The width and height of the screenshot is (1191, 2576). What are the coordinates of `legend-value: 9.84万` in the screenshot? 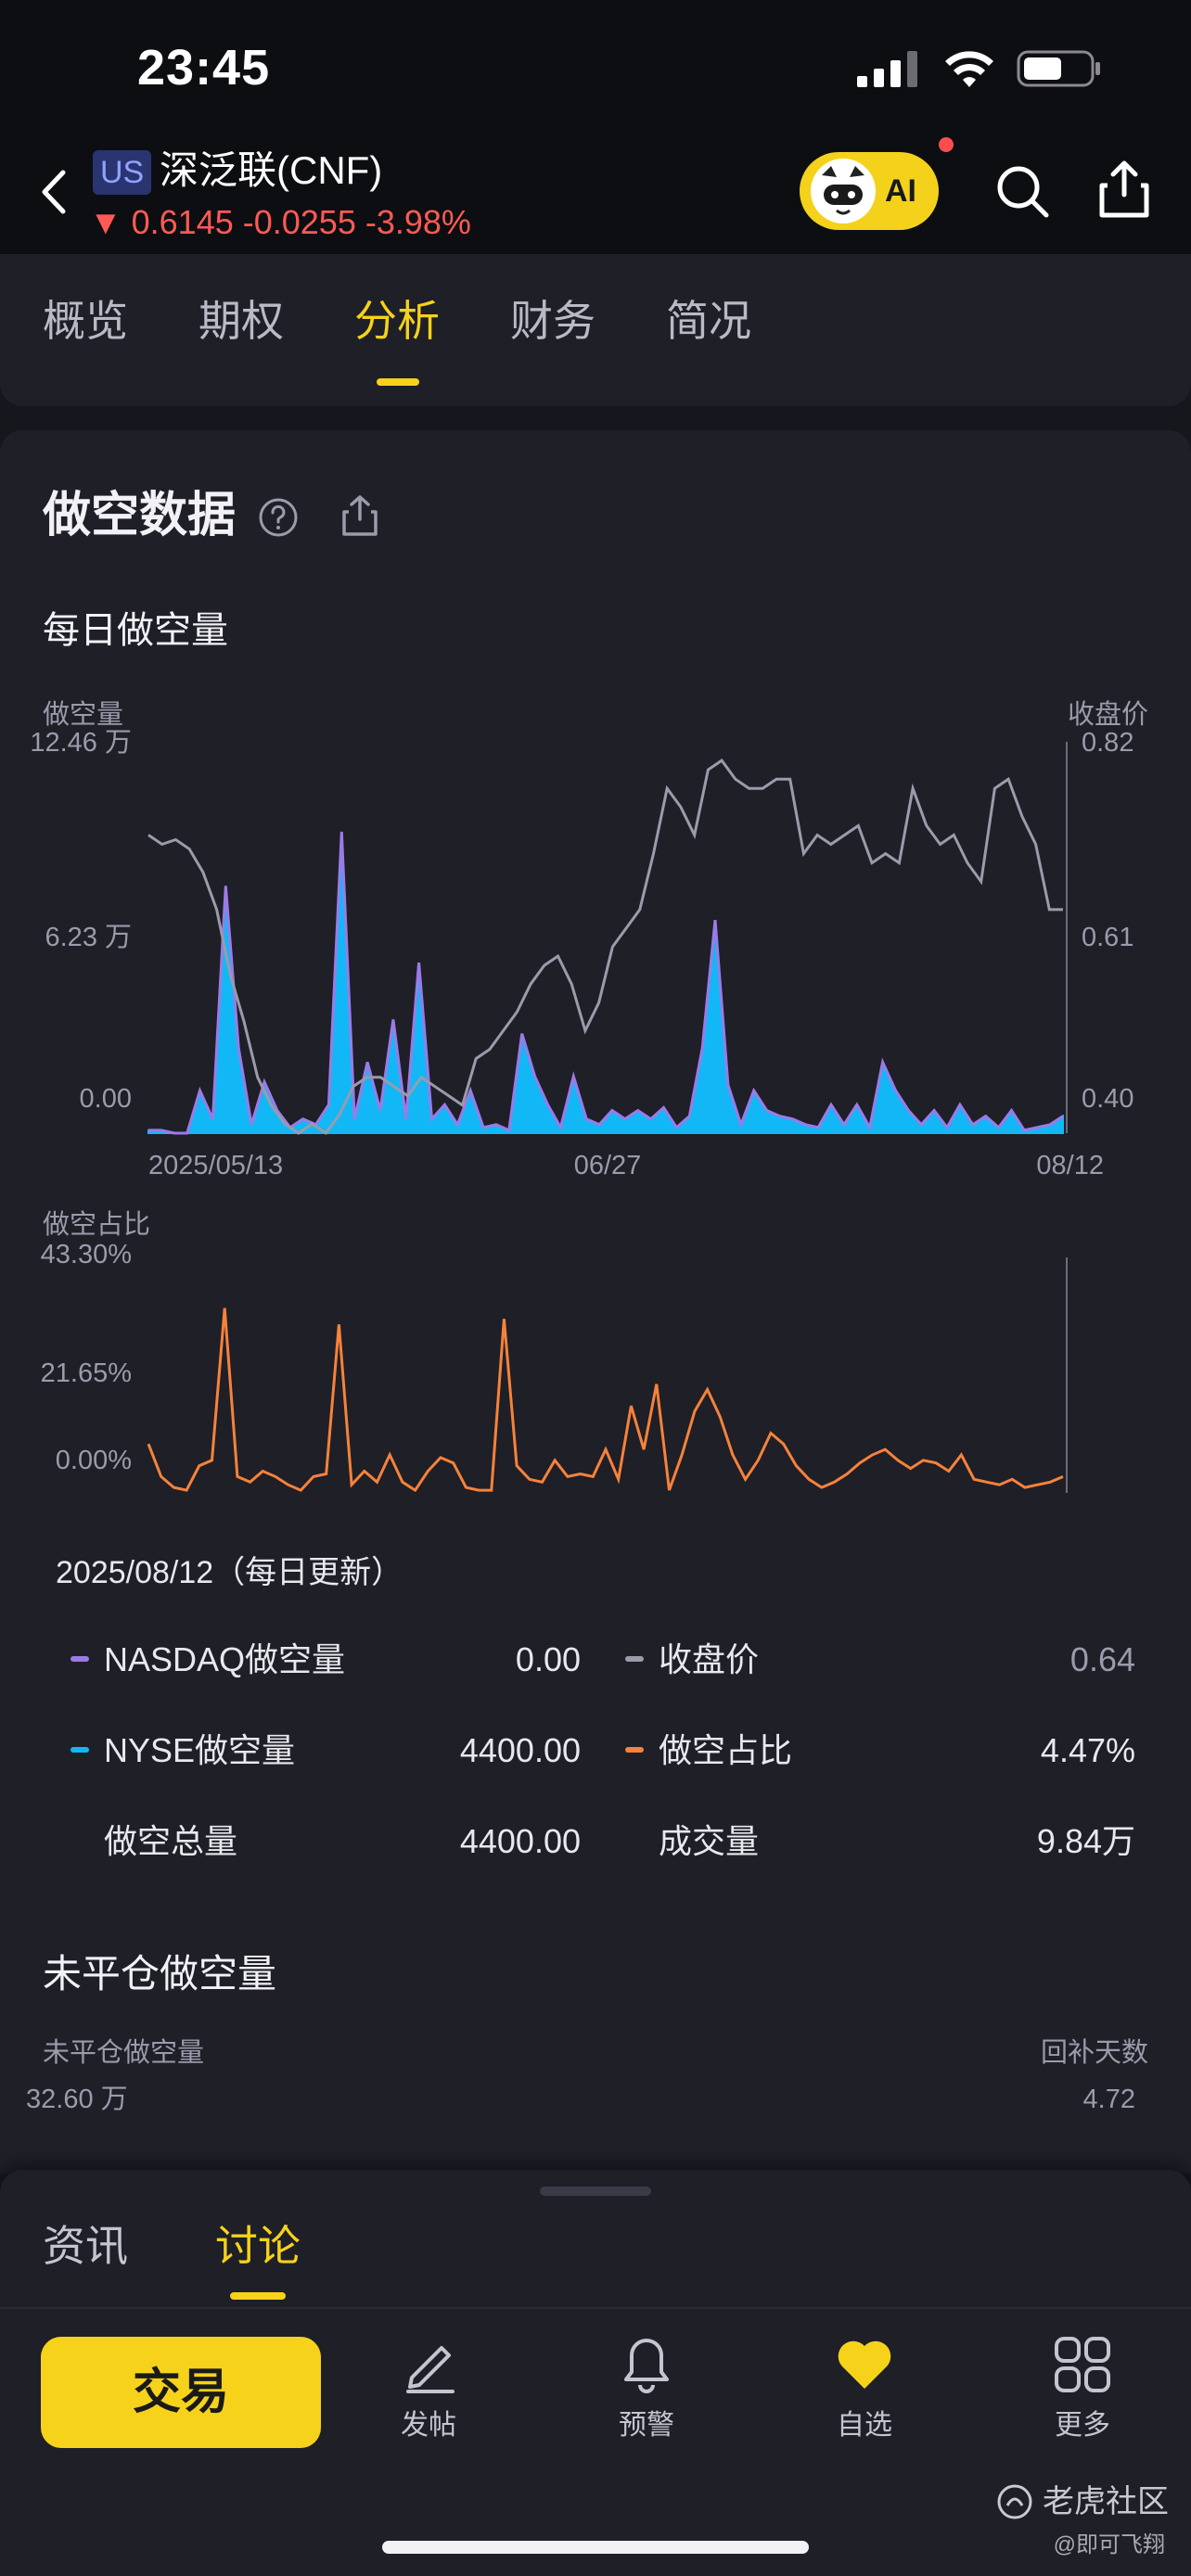 It's located at (1085, 1841).